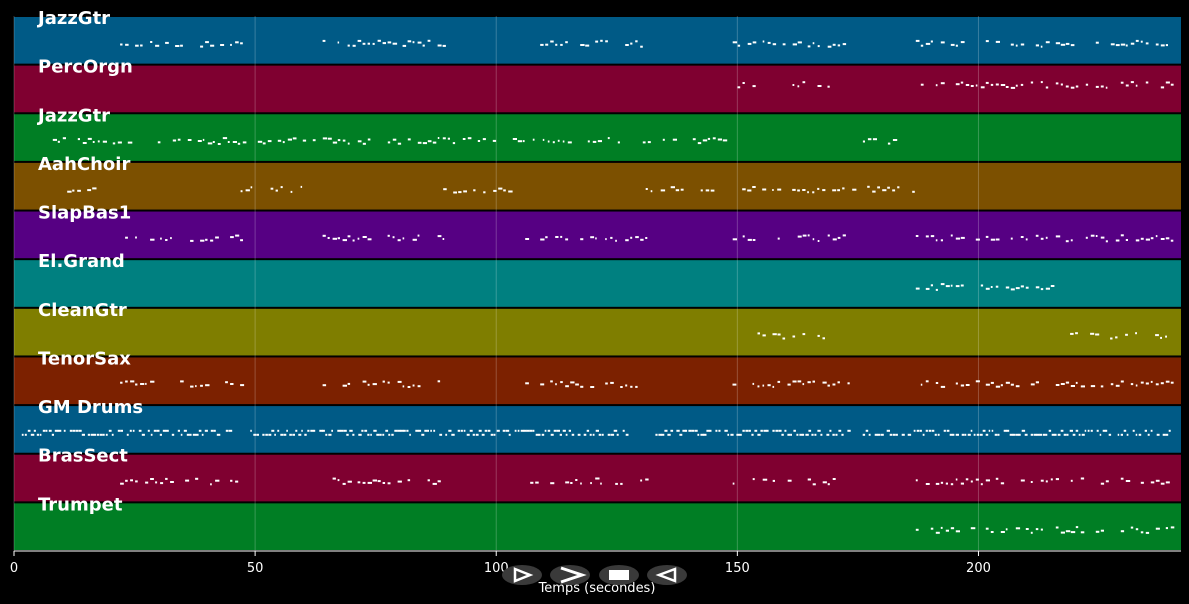 This screenshot has height=604, width=1189. I want to click on rewind-button, so click(667, 575).